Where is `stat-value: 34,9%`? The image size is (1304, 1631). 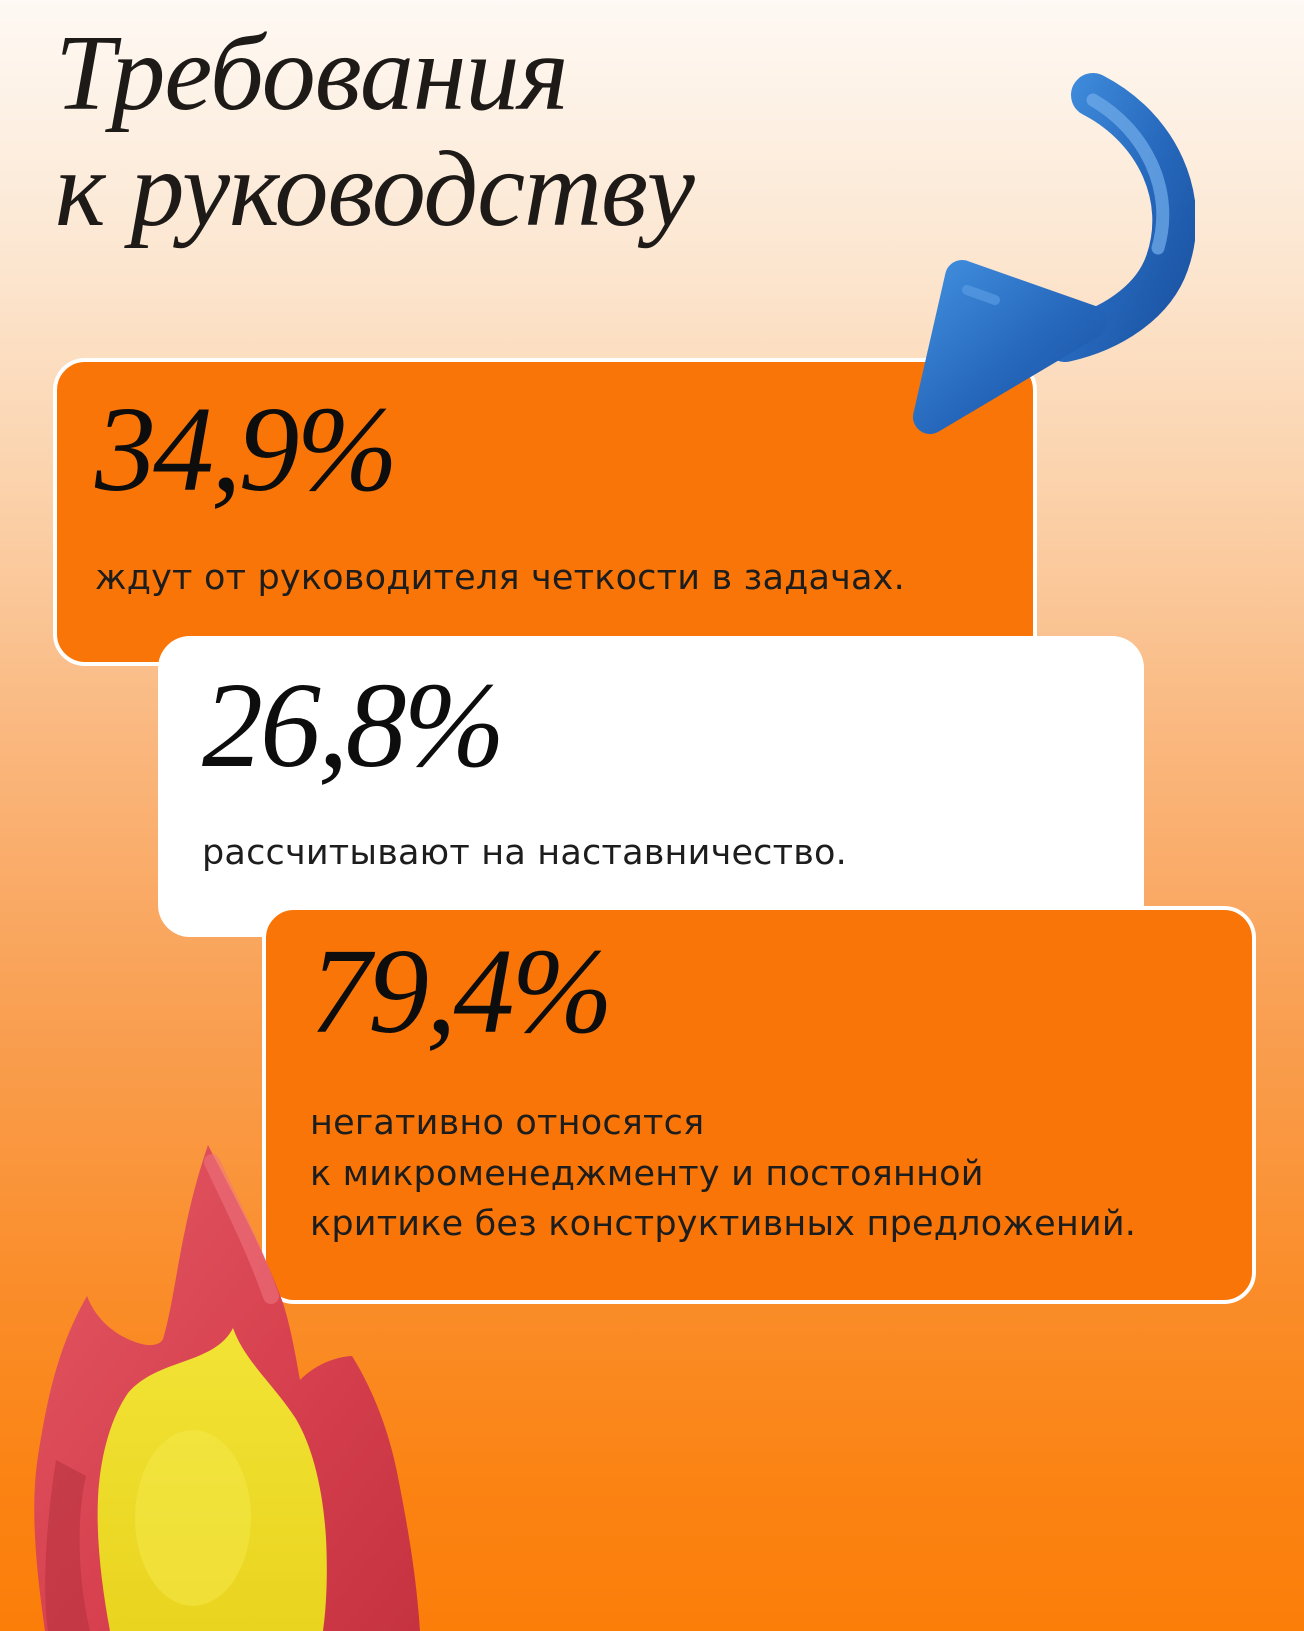 stat-value: 34,9% is located at coordinates (246, 449).